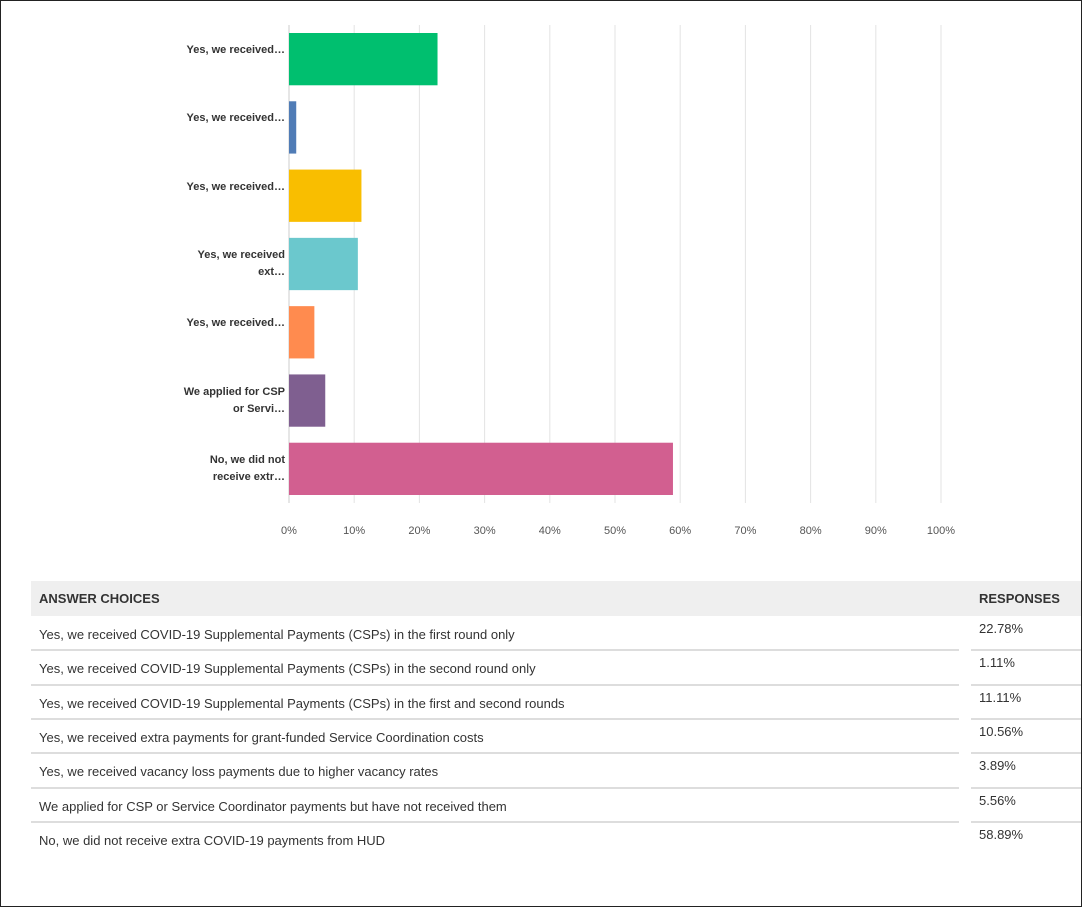  Describe the element at coordinates (941, 531) in the screenshot. I see `x-tick-label: 100%` at that location.